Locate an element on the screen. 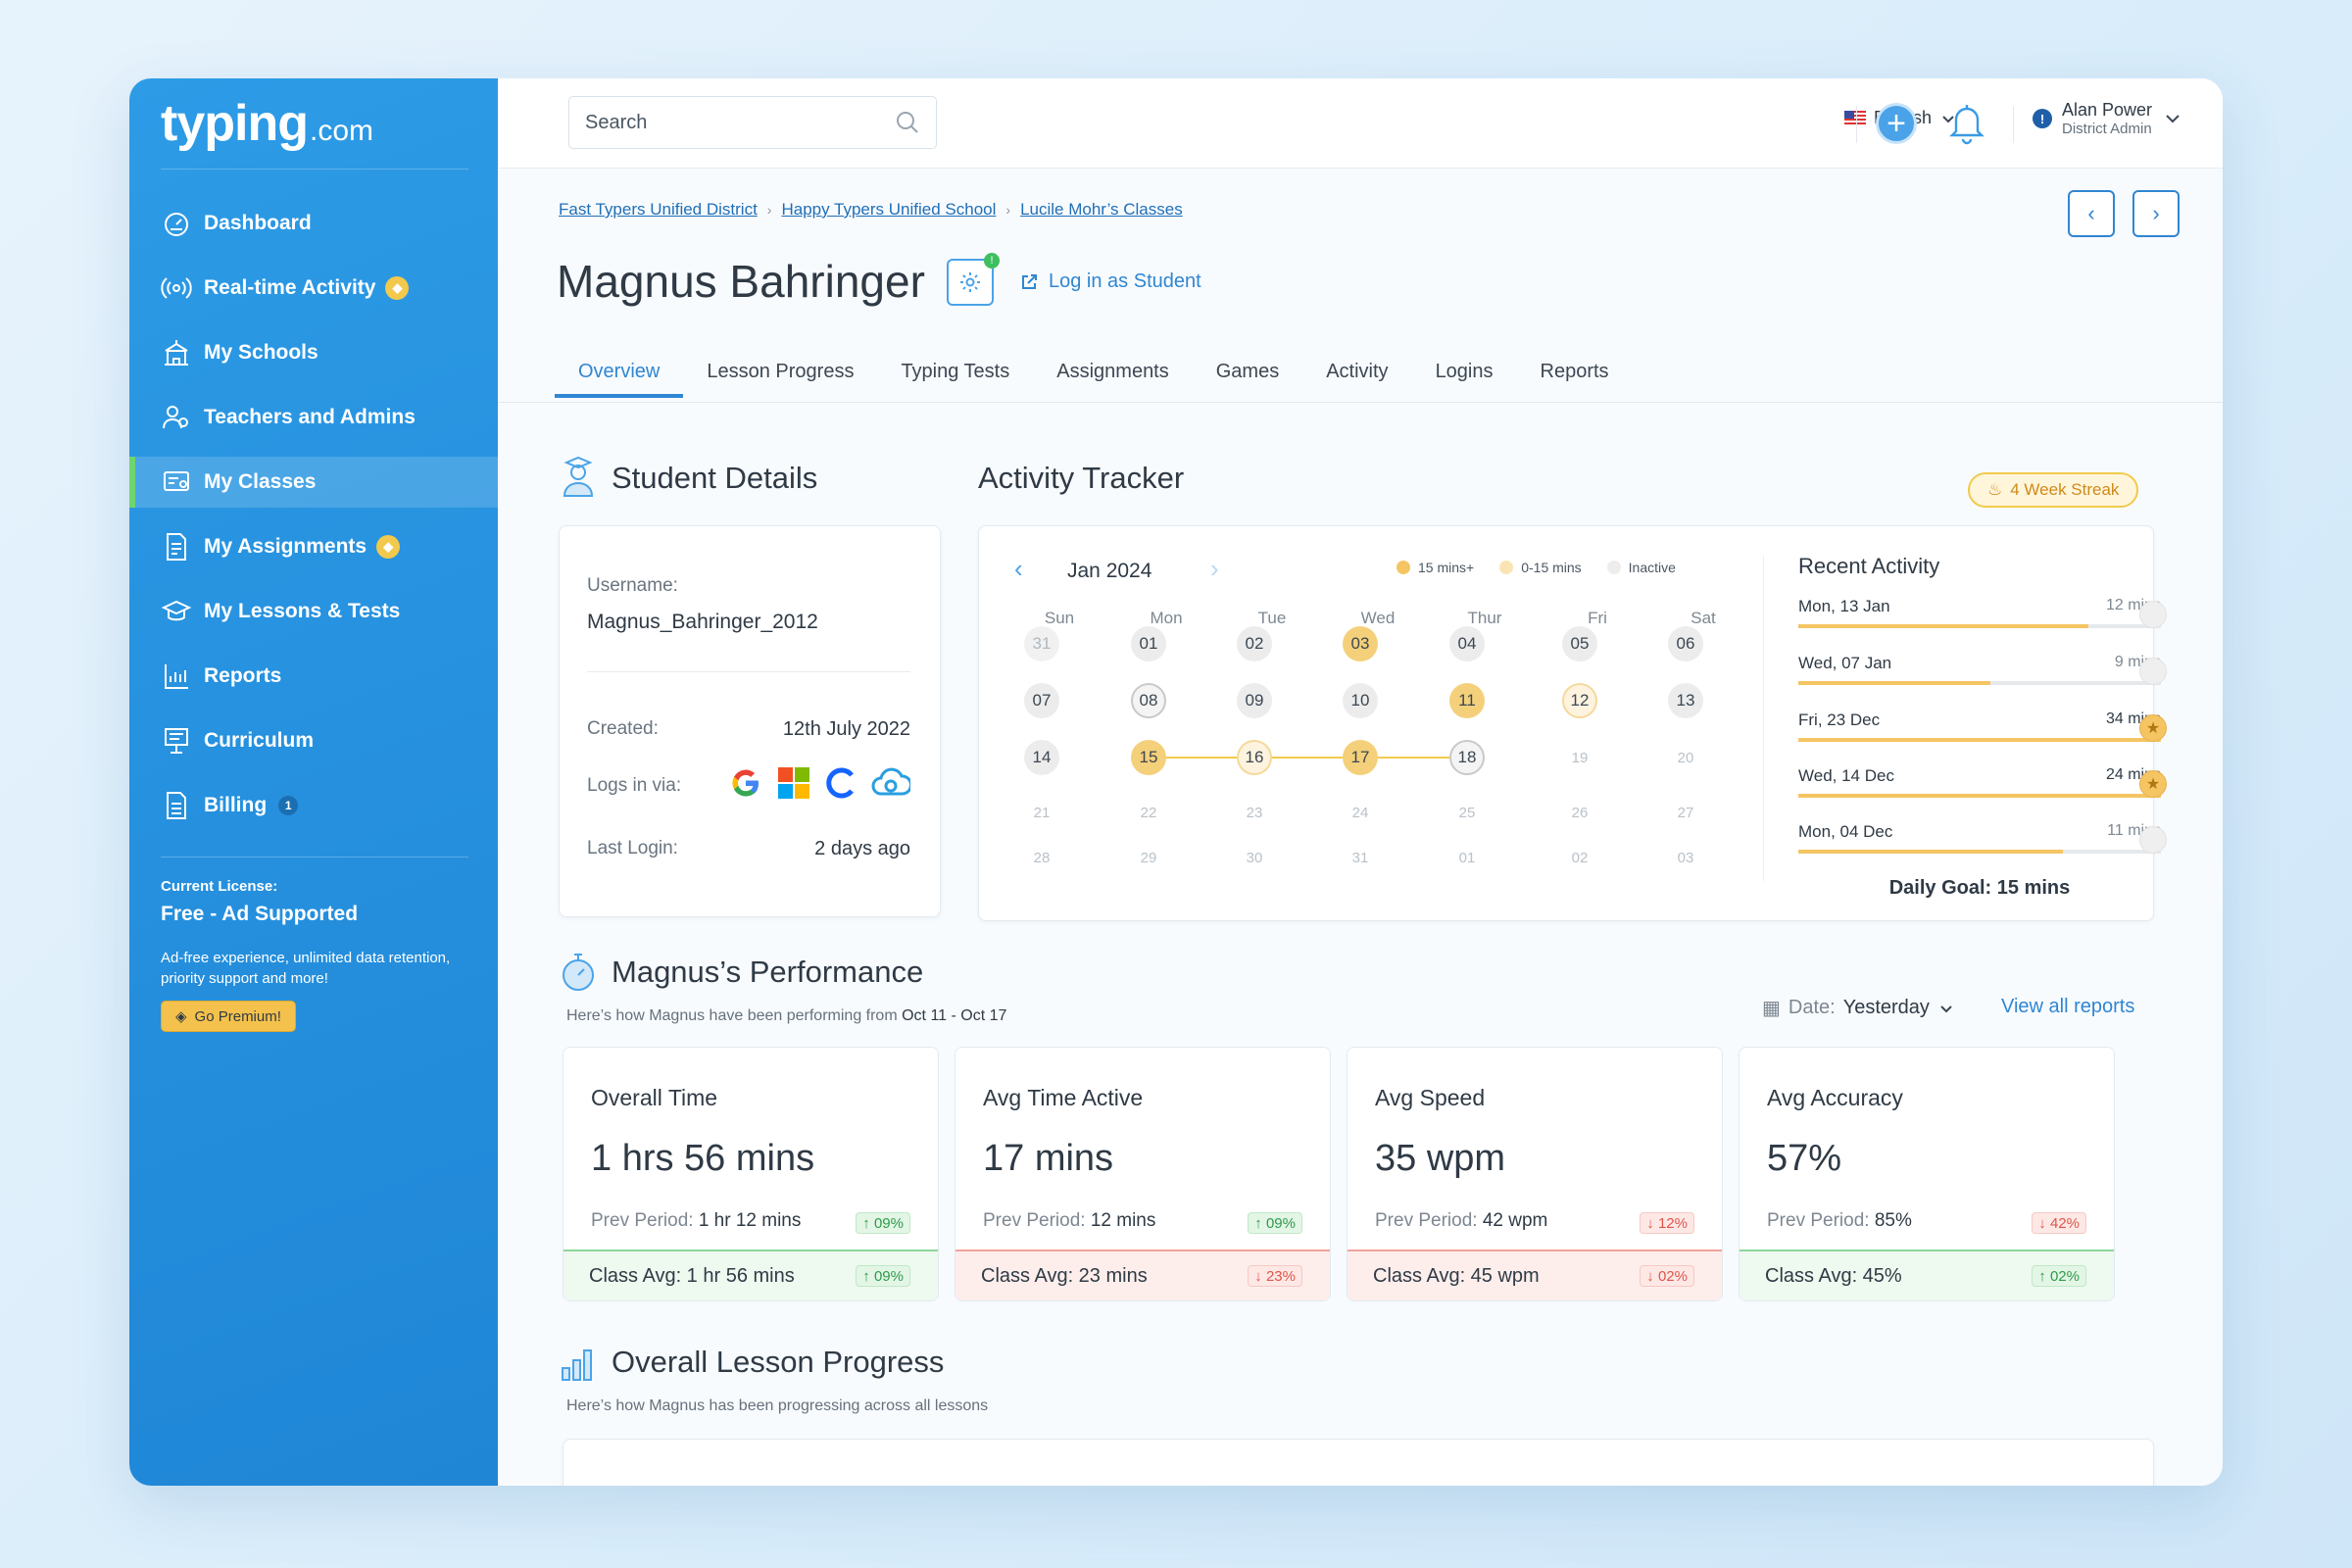 Image resolution: width=2352 pixels, height=1568 pixels. sidebar-item-realtime-activity: Real-time Activity ◆ is located at coordinates (313, 288).